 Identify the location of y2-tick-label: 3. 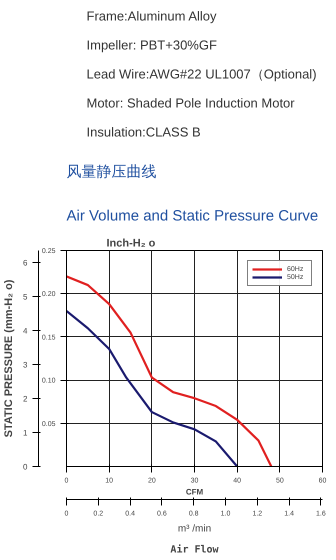
(25, 365).